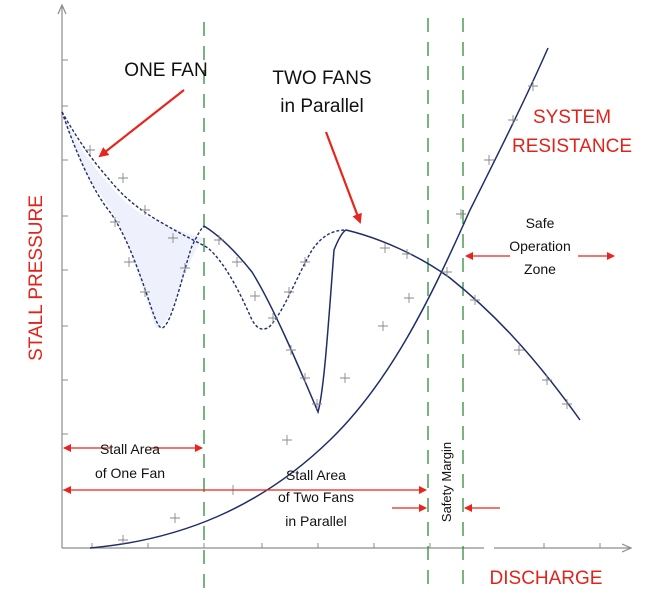  I want to click on system-resistance-label-line1: SYSTEM, so click(572, 117).